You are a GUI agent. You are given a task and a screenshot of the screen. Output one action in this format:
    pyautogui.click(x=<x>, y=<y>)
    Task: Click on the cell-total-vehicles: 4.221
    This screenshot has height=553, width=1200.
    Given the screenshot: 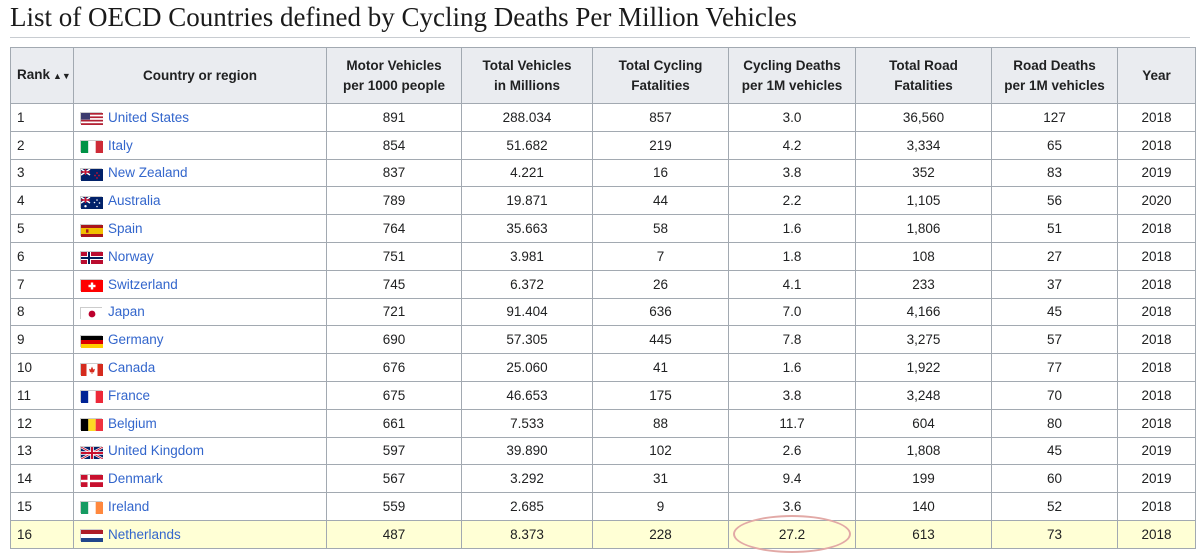 What is the action you would take?
    pyautogui.click(x=527, y=173)
    